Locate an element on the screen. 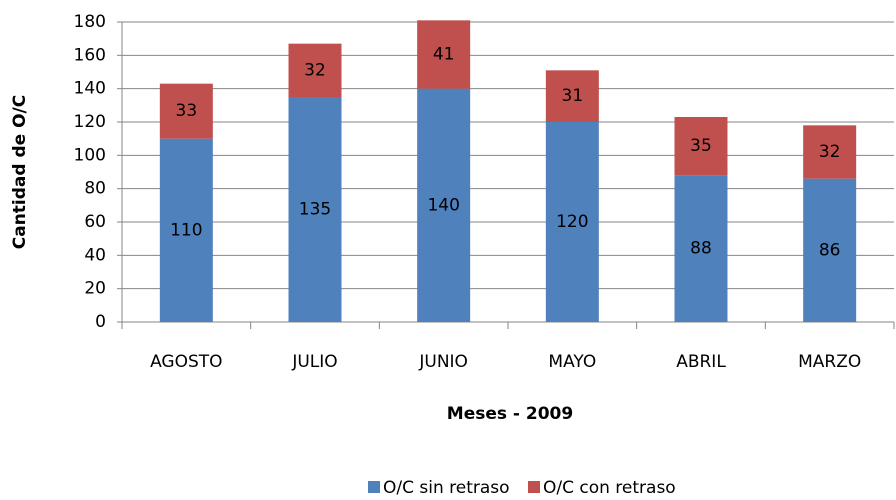  x-tick-label: MAYO is located at coordinates (572, 362).